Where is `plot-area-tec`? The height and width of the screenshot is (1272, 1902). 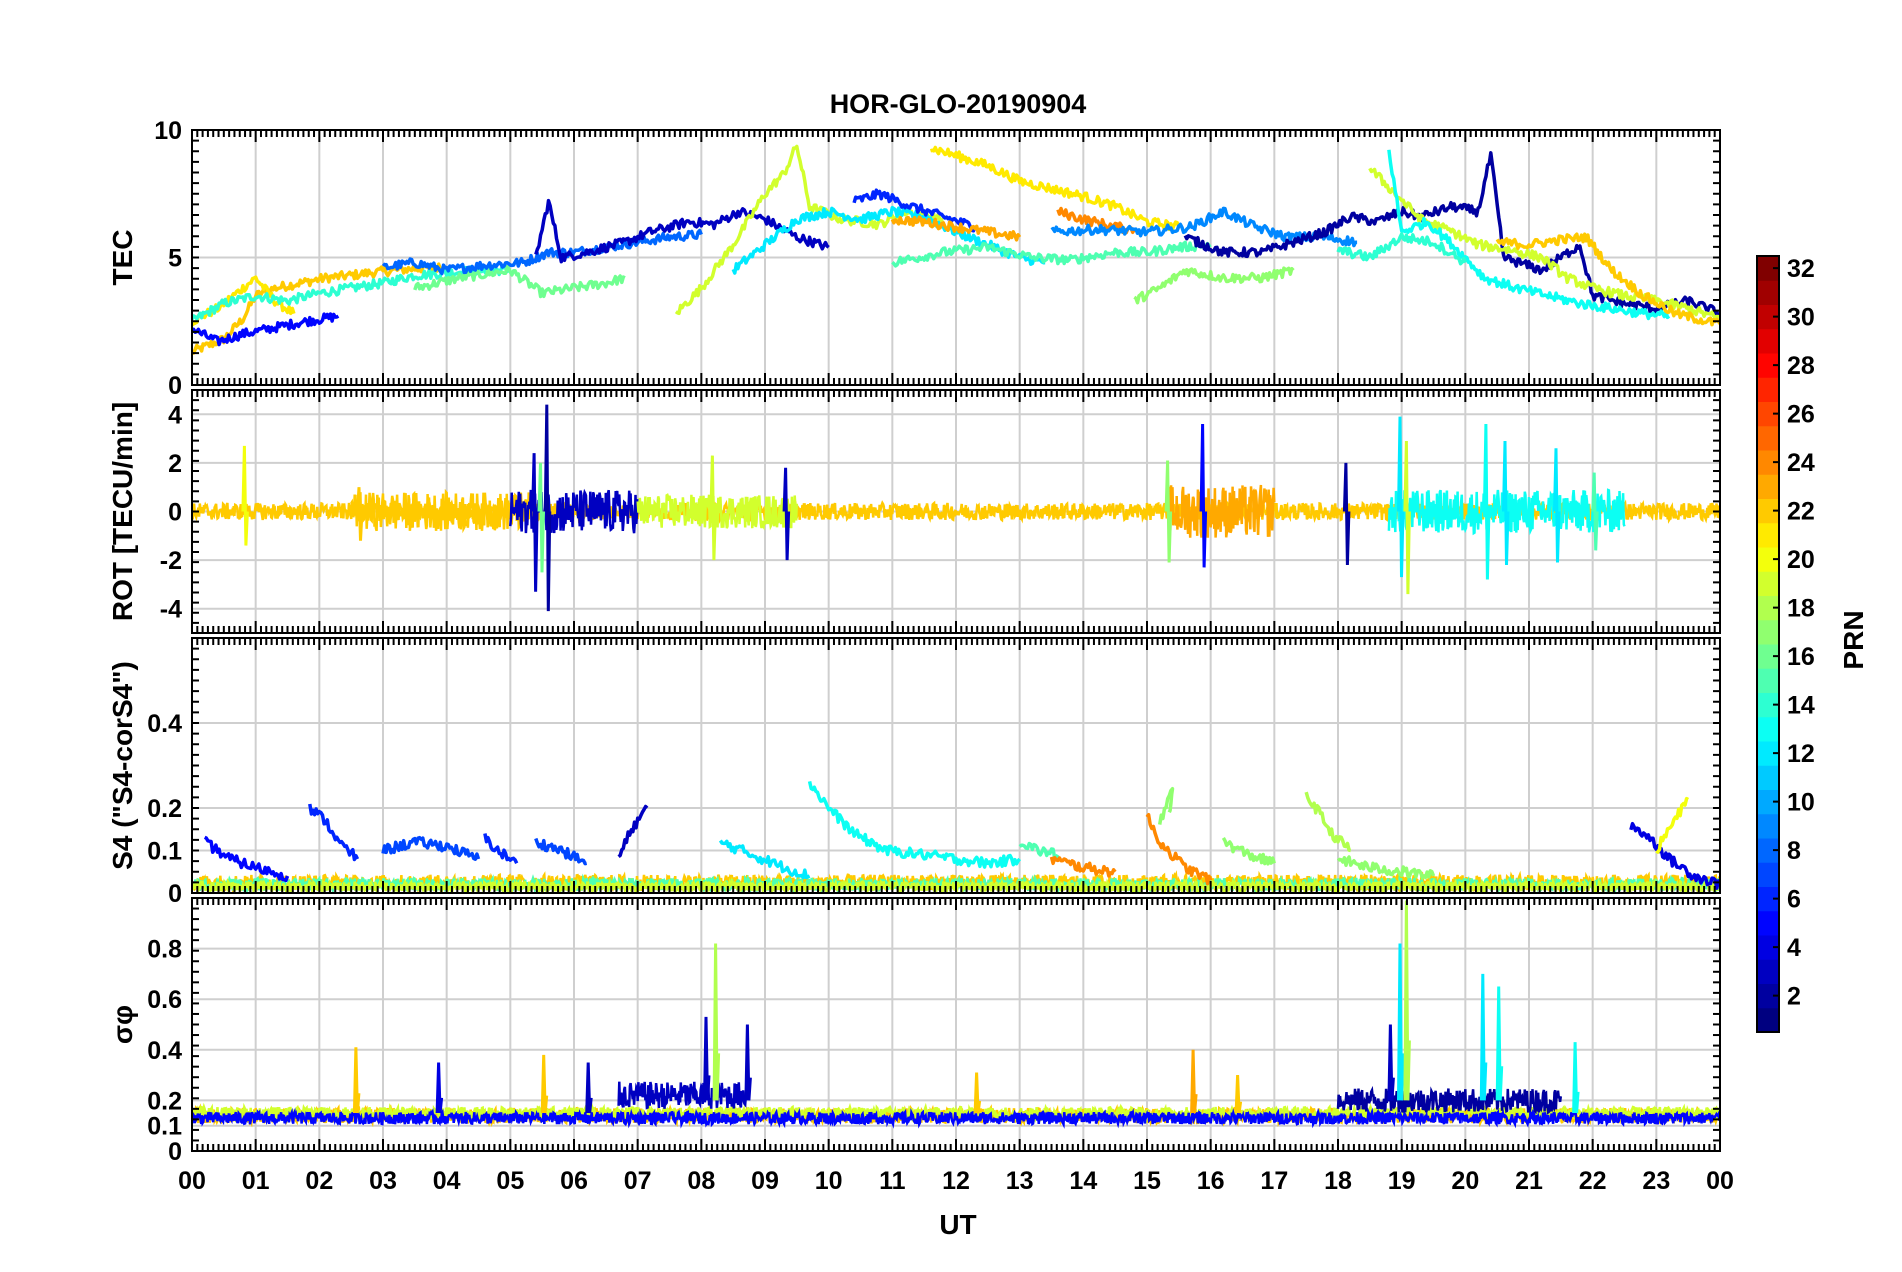
plot-area-tec is located at coordinates (956, 249).